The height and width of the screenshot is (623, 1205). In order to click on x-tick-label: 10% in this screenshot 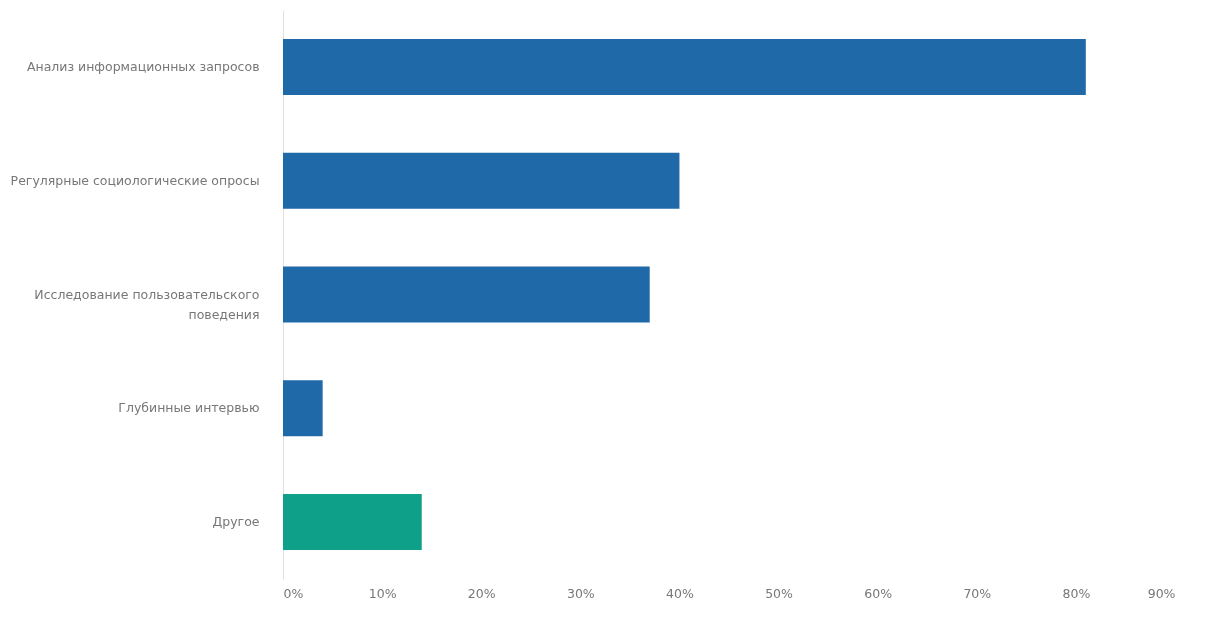, I will do `click(382, 593)`.